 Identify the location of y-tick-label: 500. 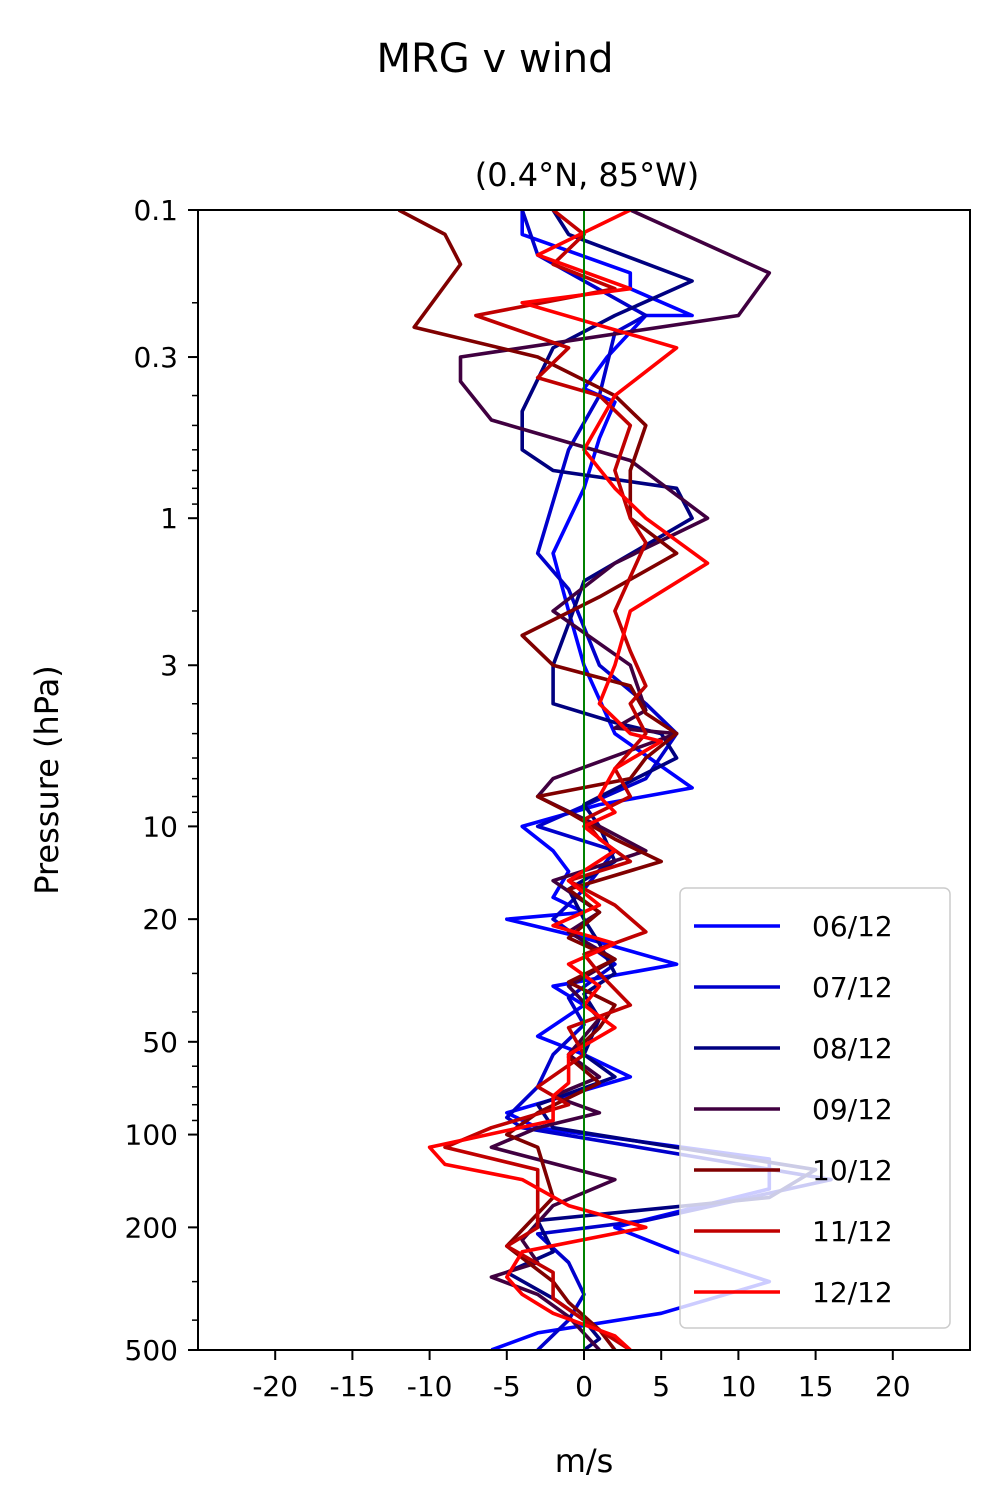
(151, 1350).